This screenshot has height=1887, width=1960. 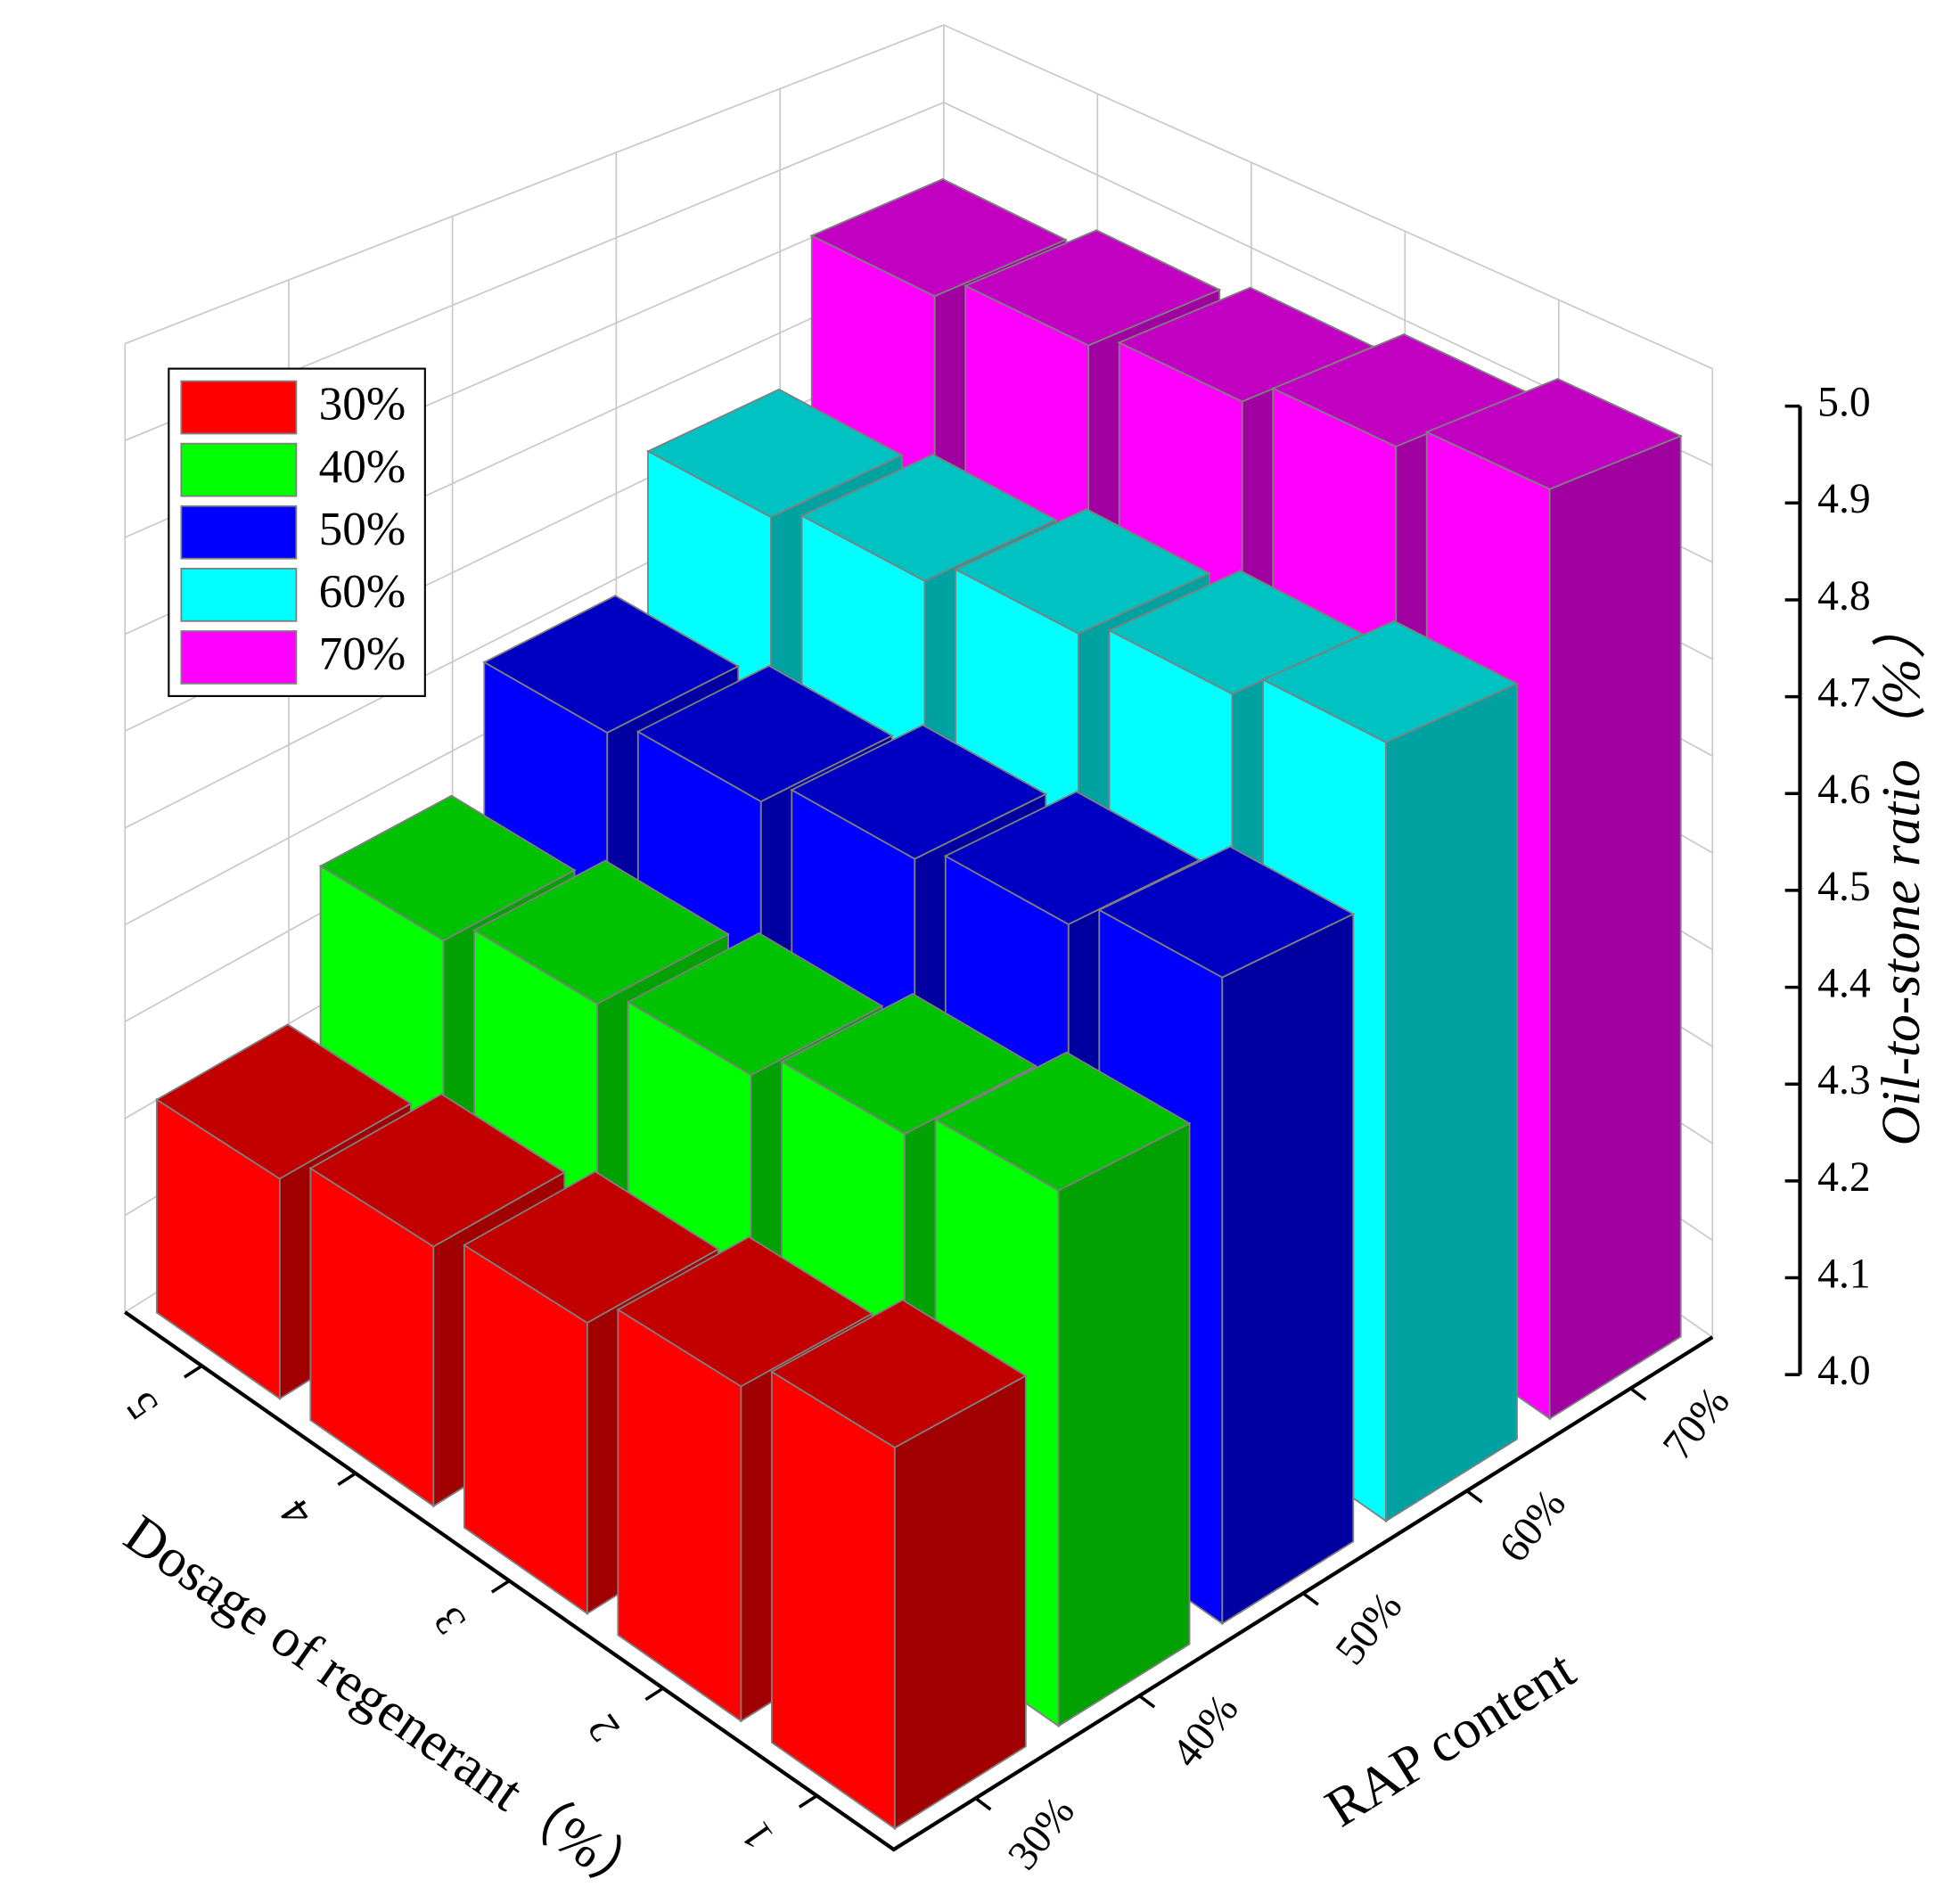 I want to click on x-tick-label: 4, so click(x=296, y=1513).